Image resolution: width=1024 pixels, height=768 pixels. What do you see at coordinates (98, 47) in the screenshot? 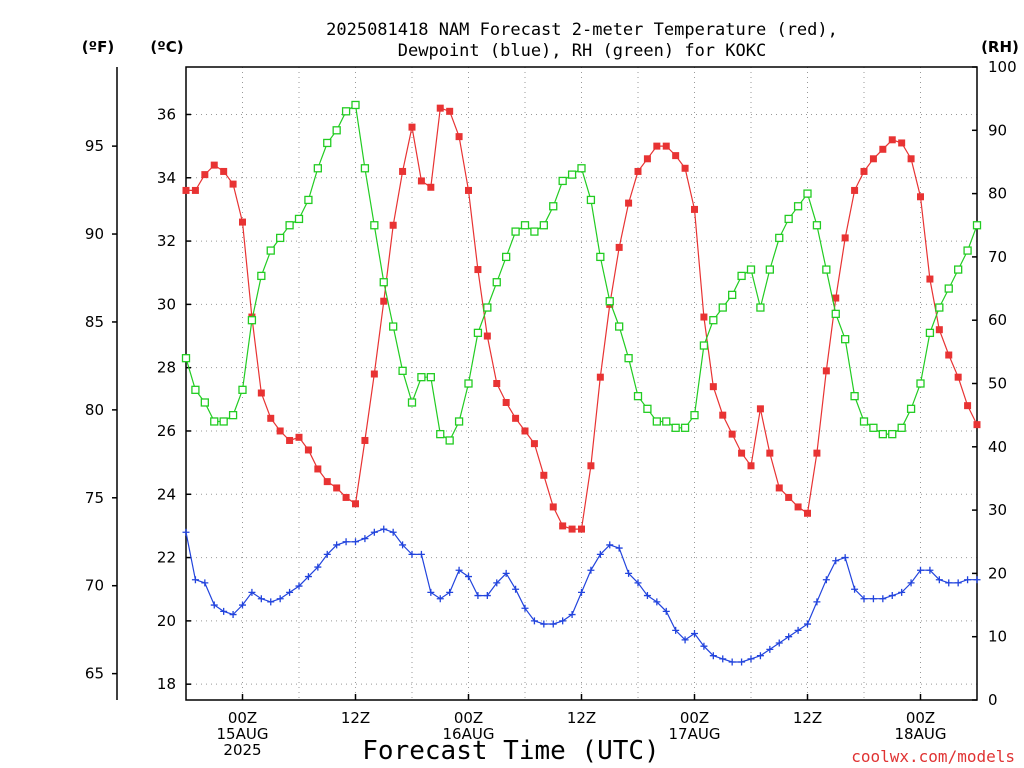
I see `fahrenheit-unit-label: (ºF)` at bounding box center [98, 47].